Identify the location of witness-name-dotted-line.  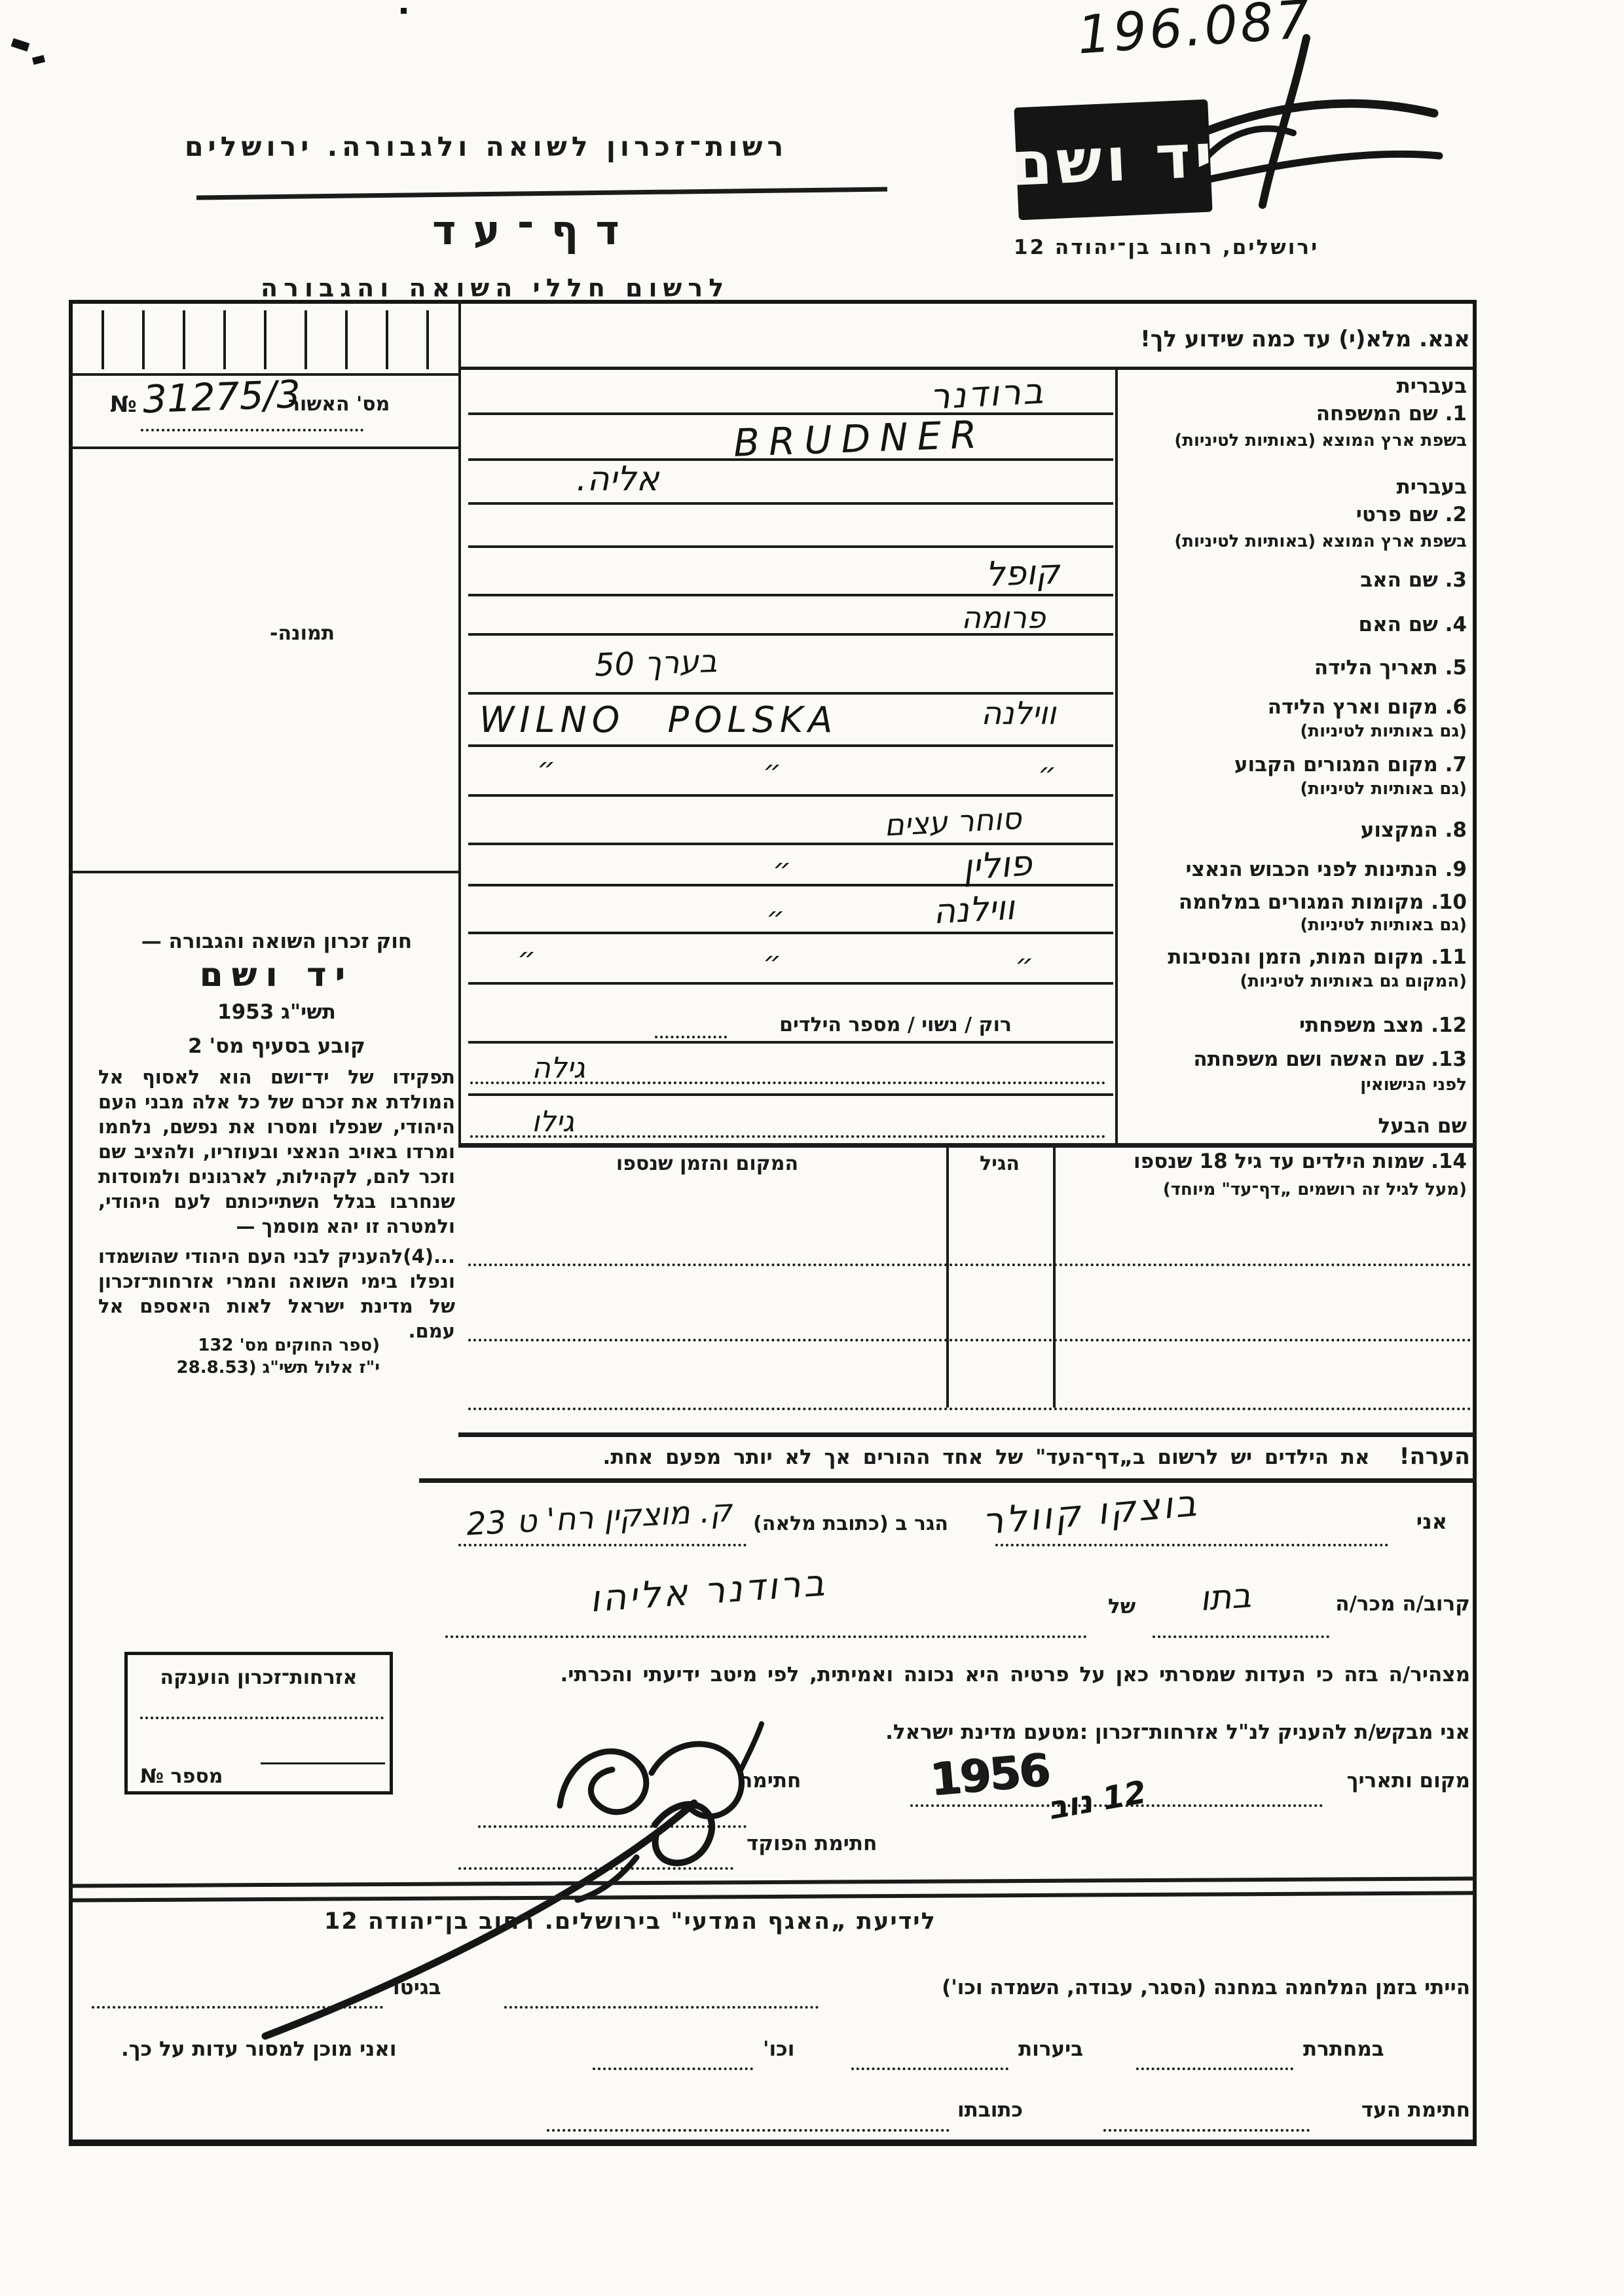
(1191, 1545).